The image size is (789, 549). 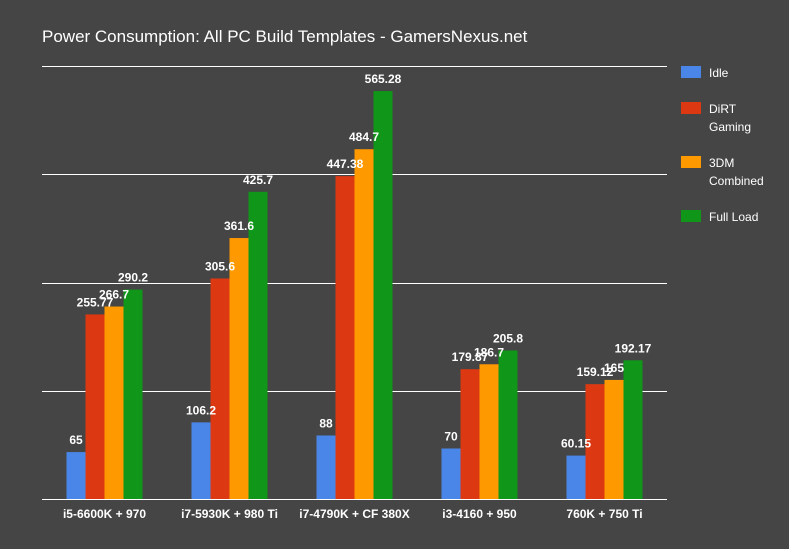 I want to click on category-tick-label: i7-4790K + CF 380X, so click(x=354, y=514).